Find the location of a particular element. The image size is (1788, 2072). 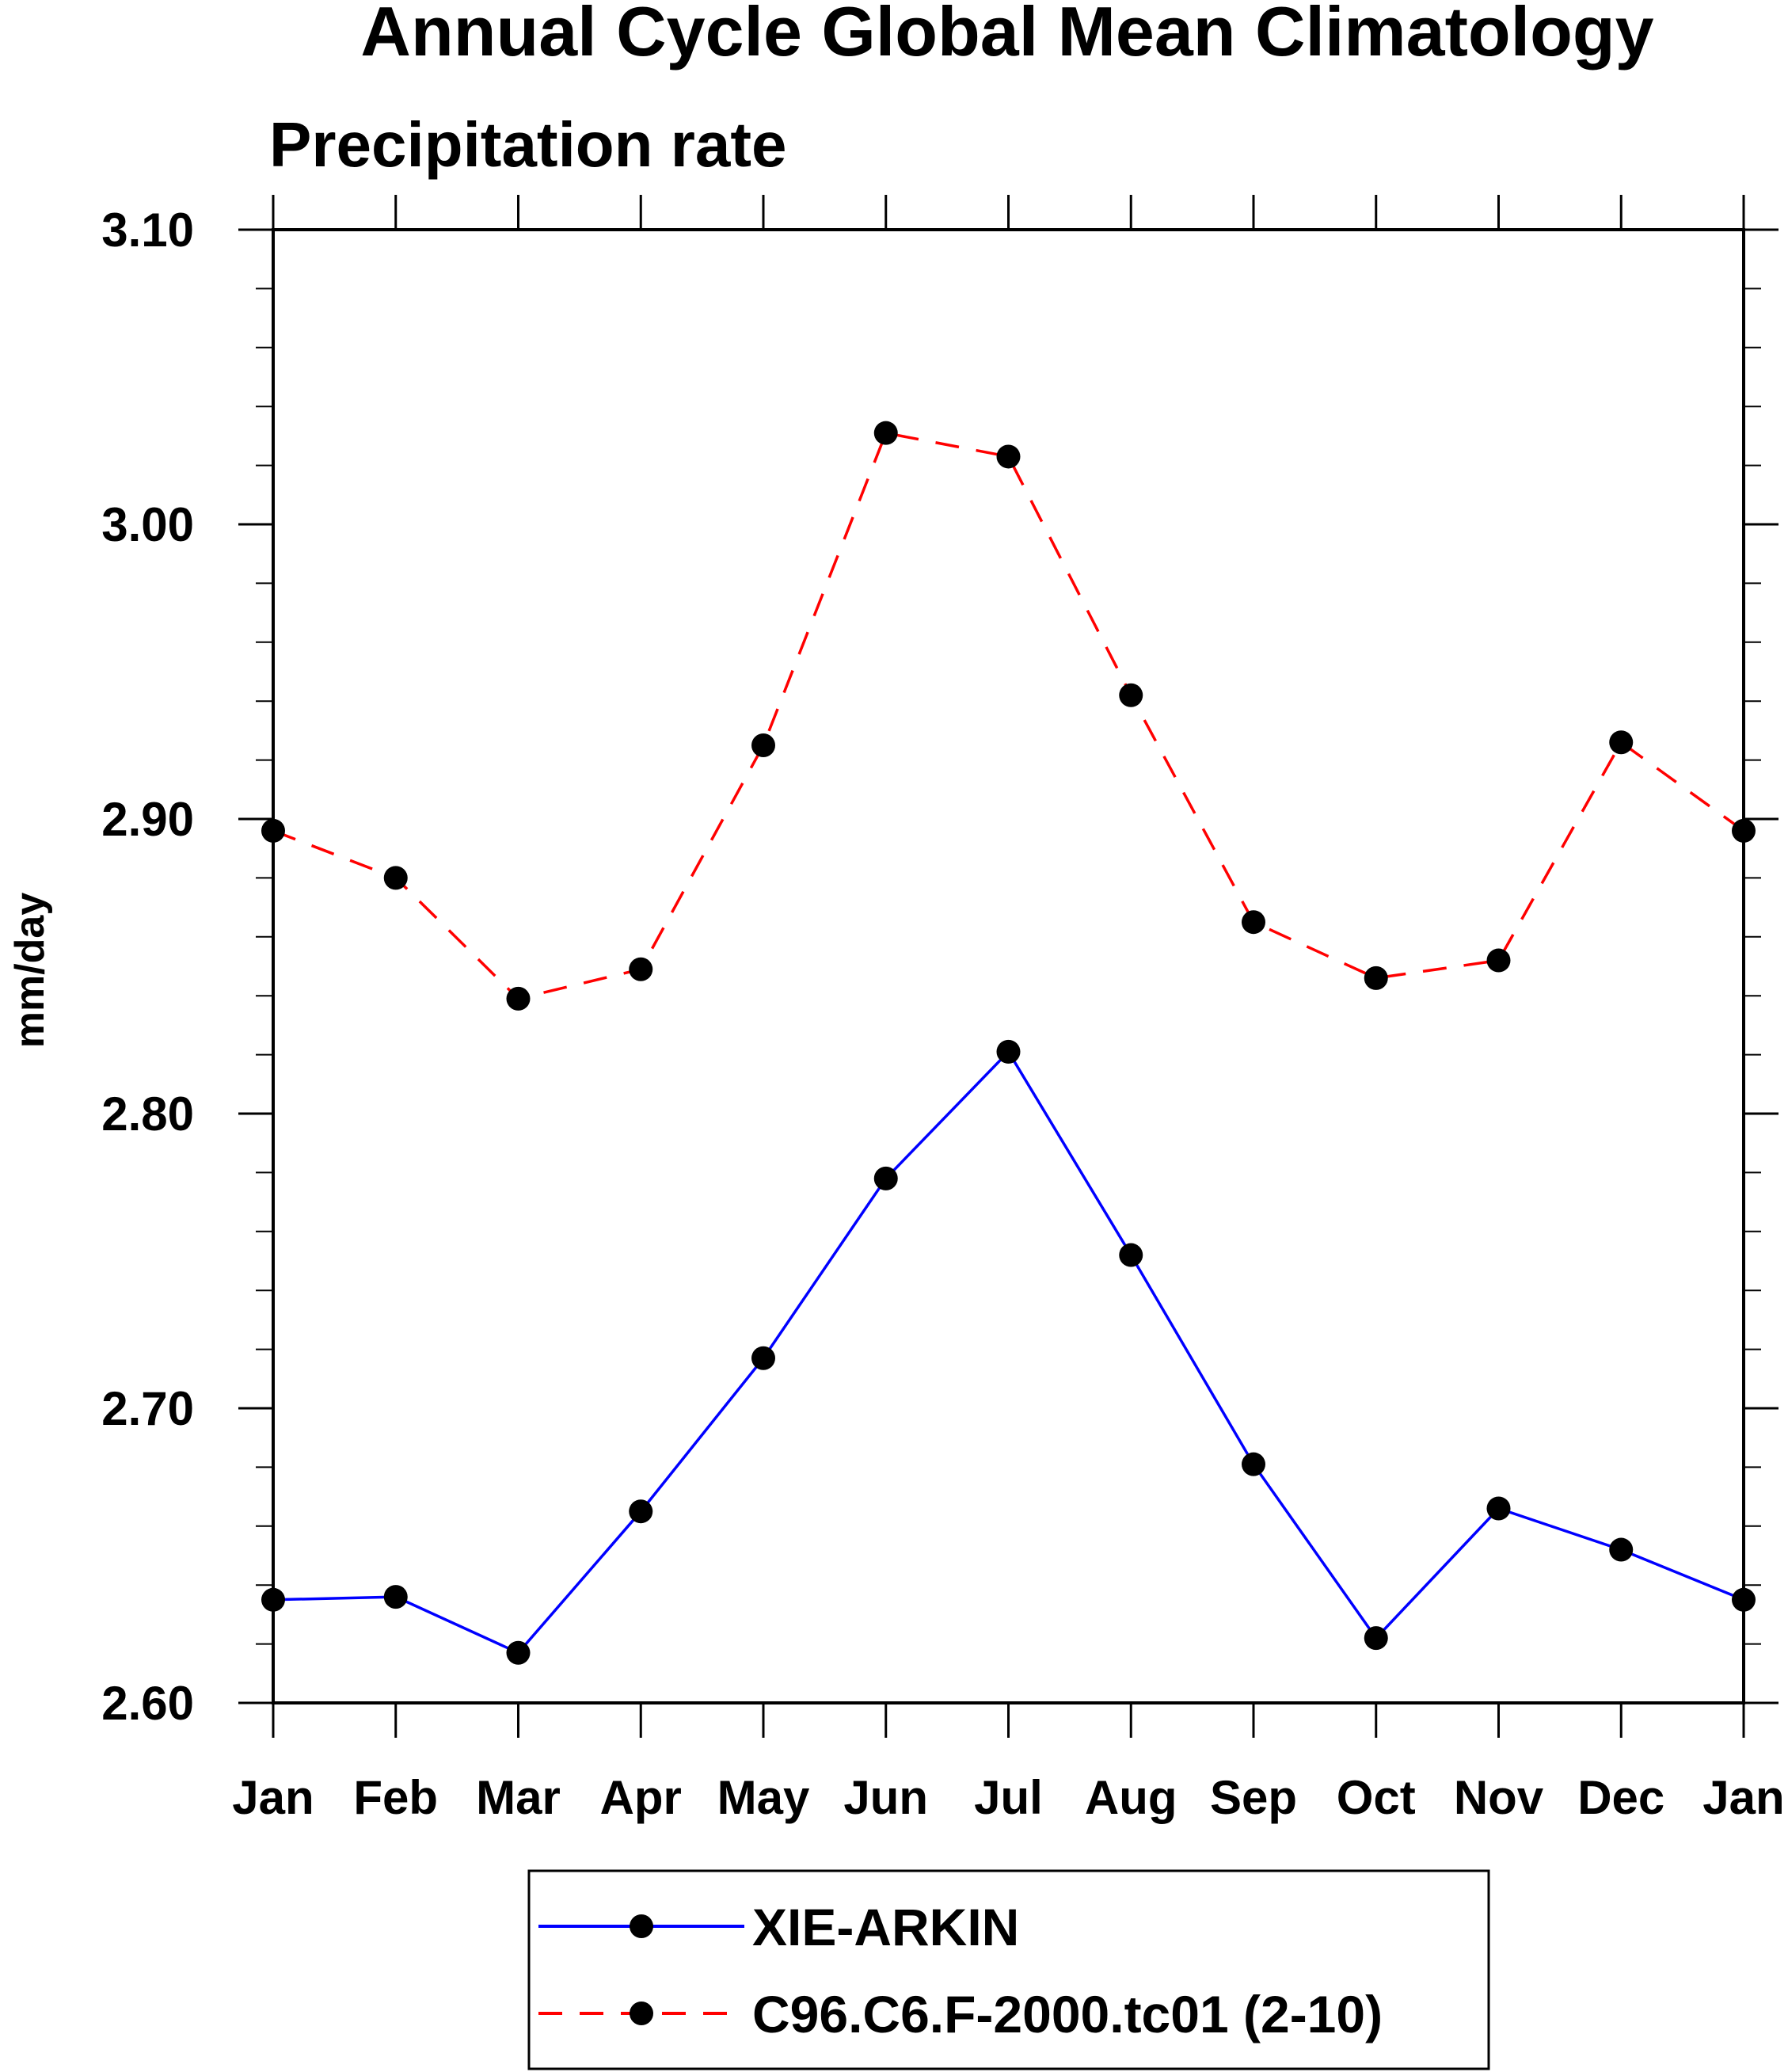

y-tick-label: 2.80 is located at coordinates (147, 1114).